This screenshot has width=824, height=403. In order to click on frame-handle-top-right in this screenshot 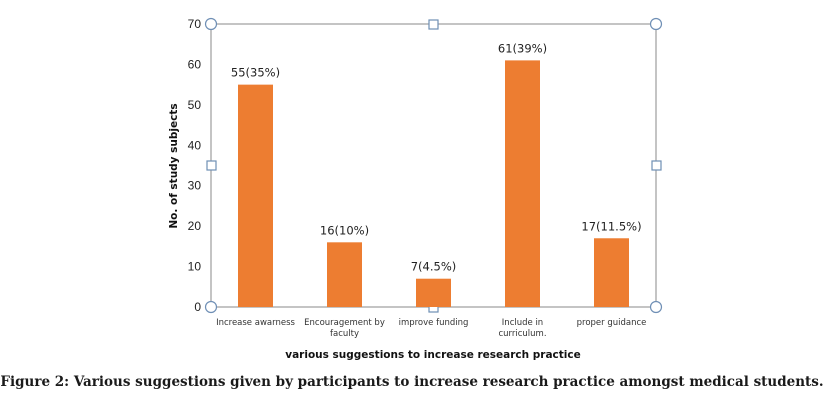, I will do `click(656, 24)`.